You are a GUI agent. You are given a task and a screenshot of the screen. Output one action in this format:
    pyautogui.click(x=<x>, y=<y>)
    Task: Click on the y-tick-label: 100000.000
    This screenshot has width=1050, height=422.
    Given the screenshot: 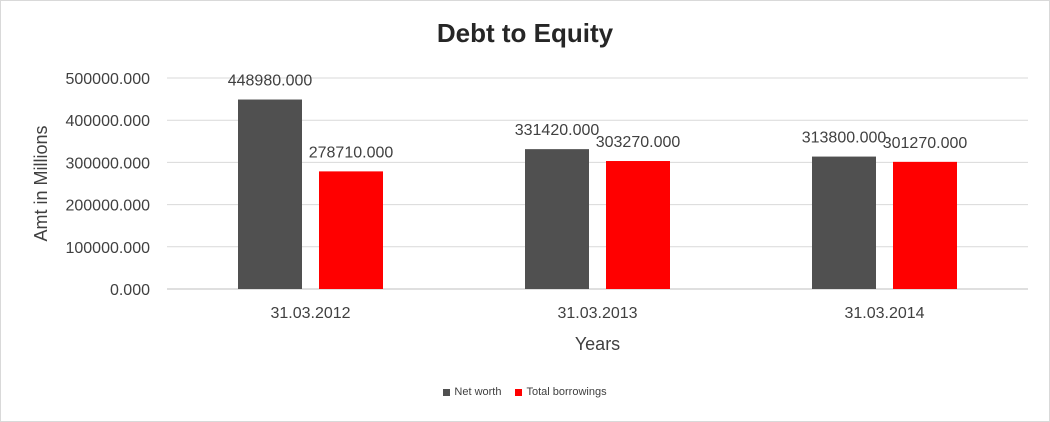 What is the action you would take?
    pyautogui.click(x=107, y=248)
    